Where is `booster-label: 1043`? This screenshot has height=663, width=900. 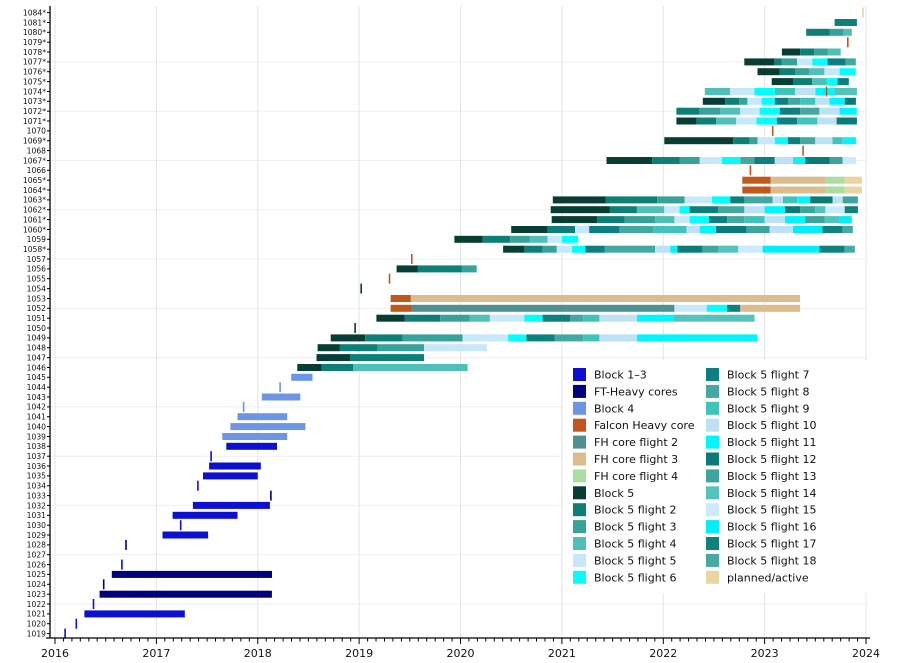 booster-label: 1043 is located at coordinates (36, 397).